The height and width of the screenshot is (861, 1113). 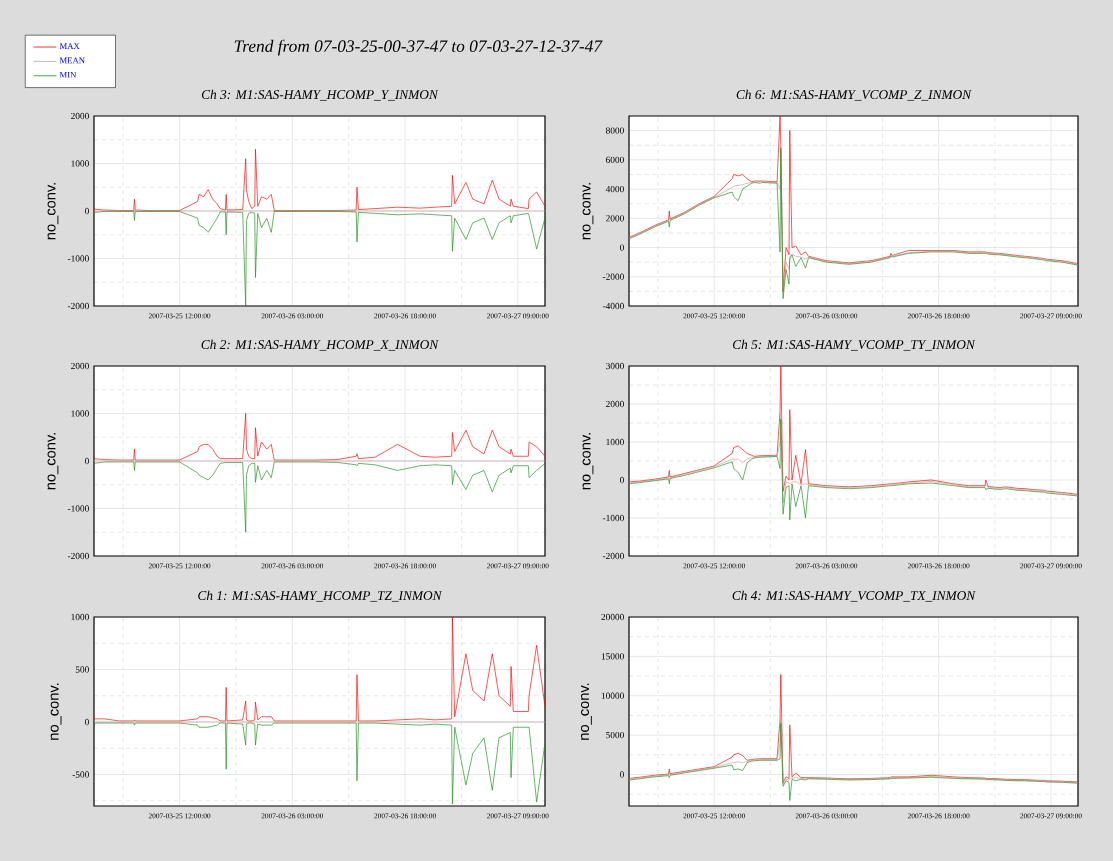 What do you see at coordinates (612, 656) in the screenshot?
I see `y-tick-label: 15000` at bounding box center [612, 656].